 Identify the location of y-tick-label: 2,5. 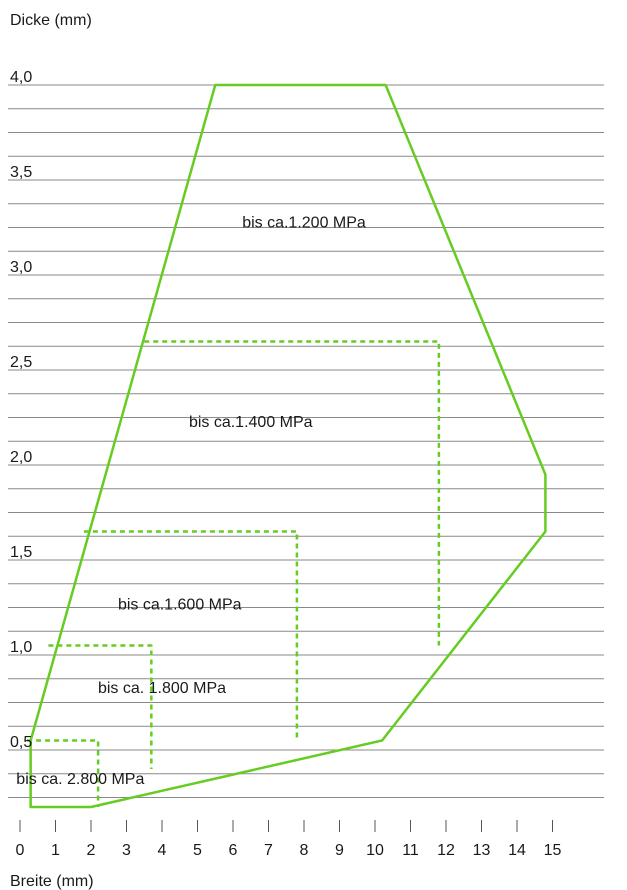
(21, 362).